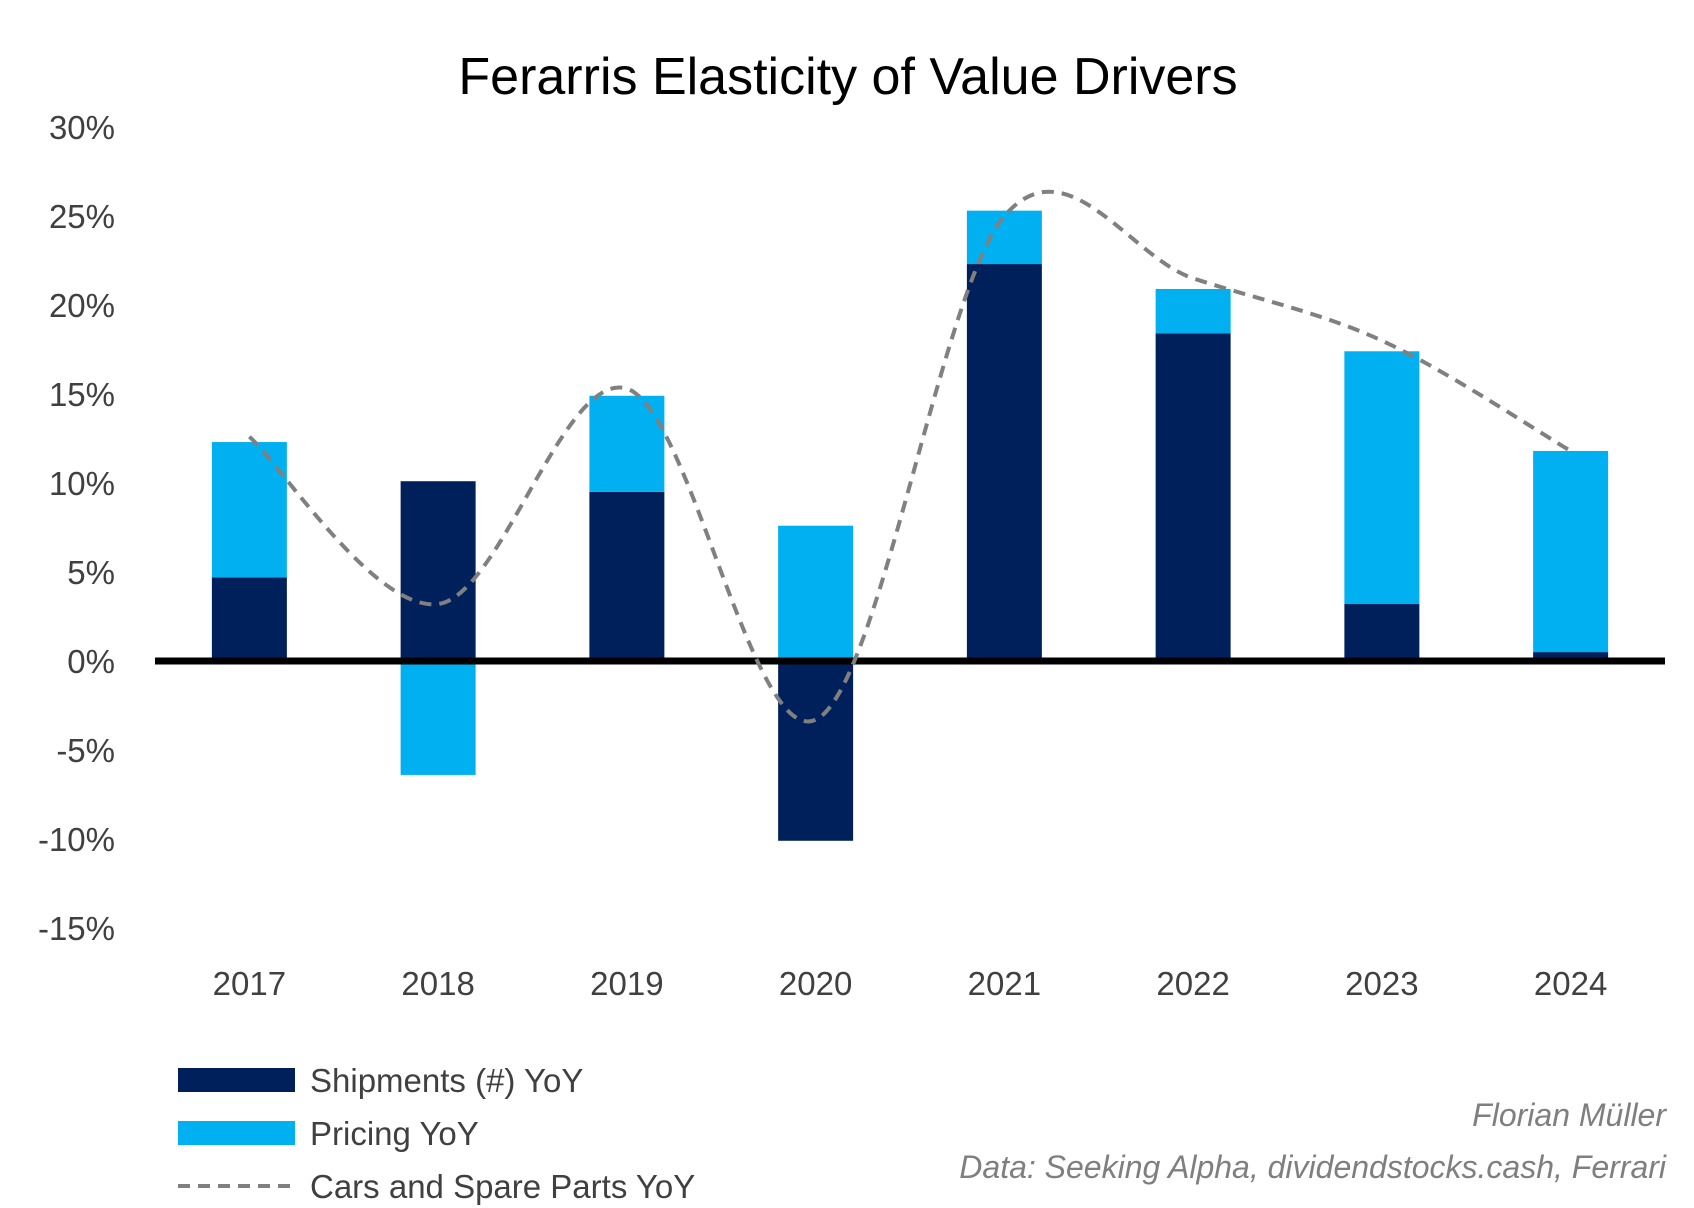 The image size is (1694, 1208). Describe the element at coordinates (82, 305) in the screenshot. I see `y-tick-label: 20%` at that location.